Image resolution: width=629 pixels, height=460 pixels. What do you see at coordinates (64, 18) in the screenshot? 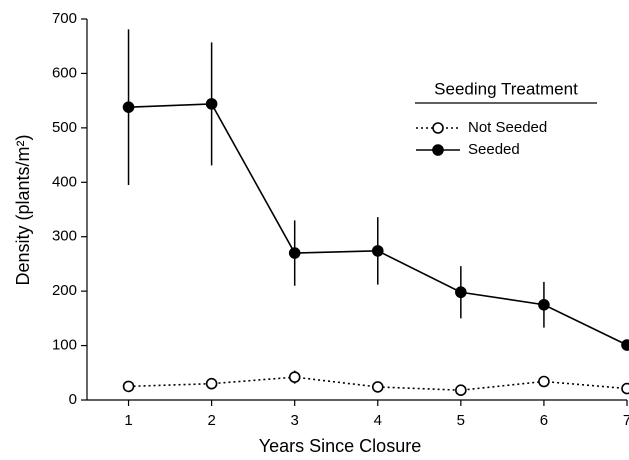
I see `y-tick-label: 700` at bounding box center [64, 18].